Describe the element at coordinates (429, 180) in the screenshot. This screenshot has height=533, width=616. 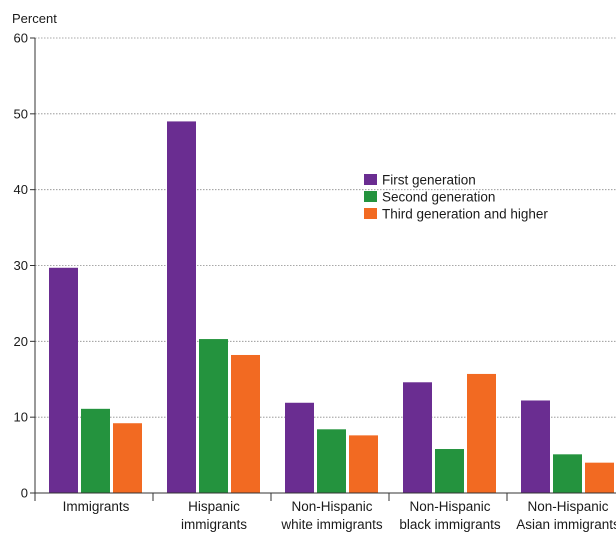
I see `legend-label: First generation` at that location.